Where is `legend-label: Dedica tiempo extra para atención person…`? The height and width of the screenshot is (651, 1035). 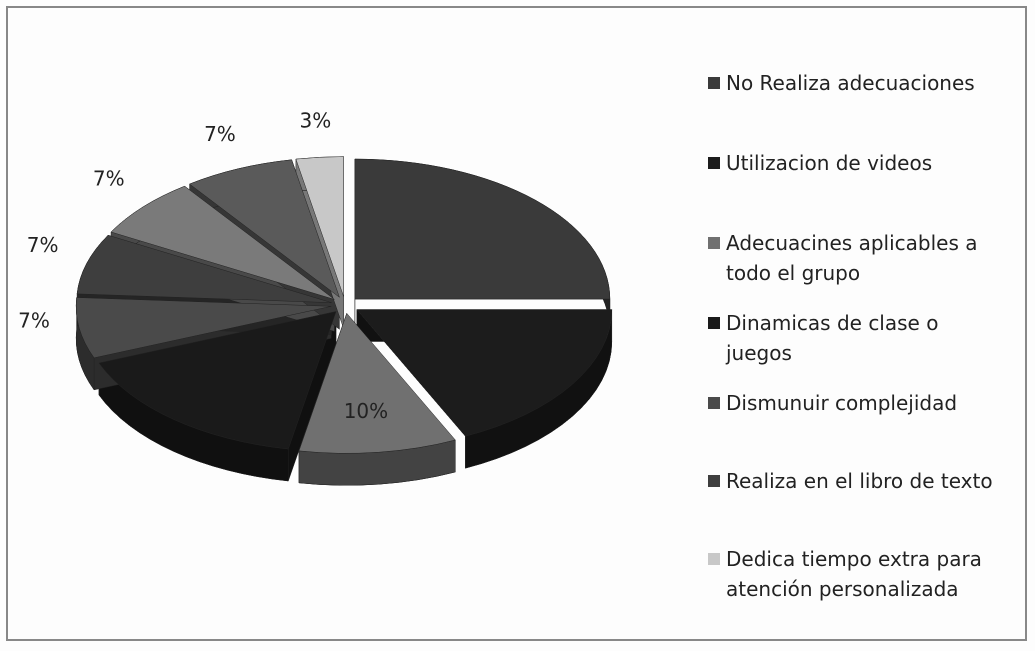
legend-label: Dedica tiempo extra para atención person… is located at coordinates (854, 574).